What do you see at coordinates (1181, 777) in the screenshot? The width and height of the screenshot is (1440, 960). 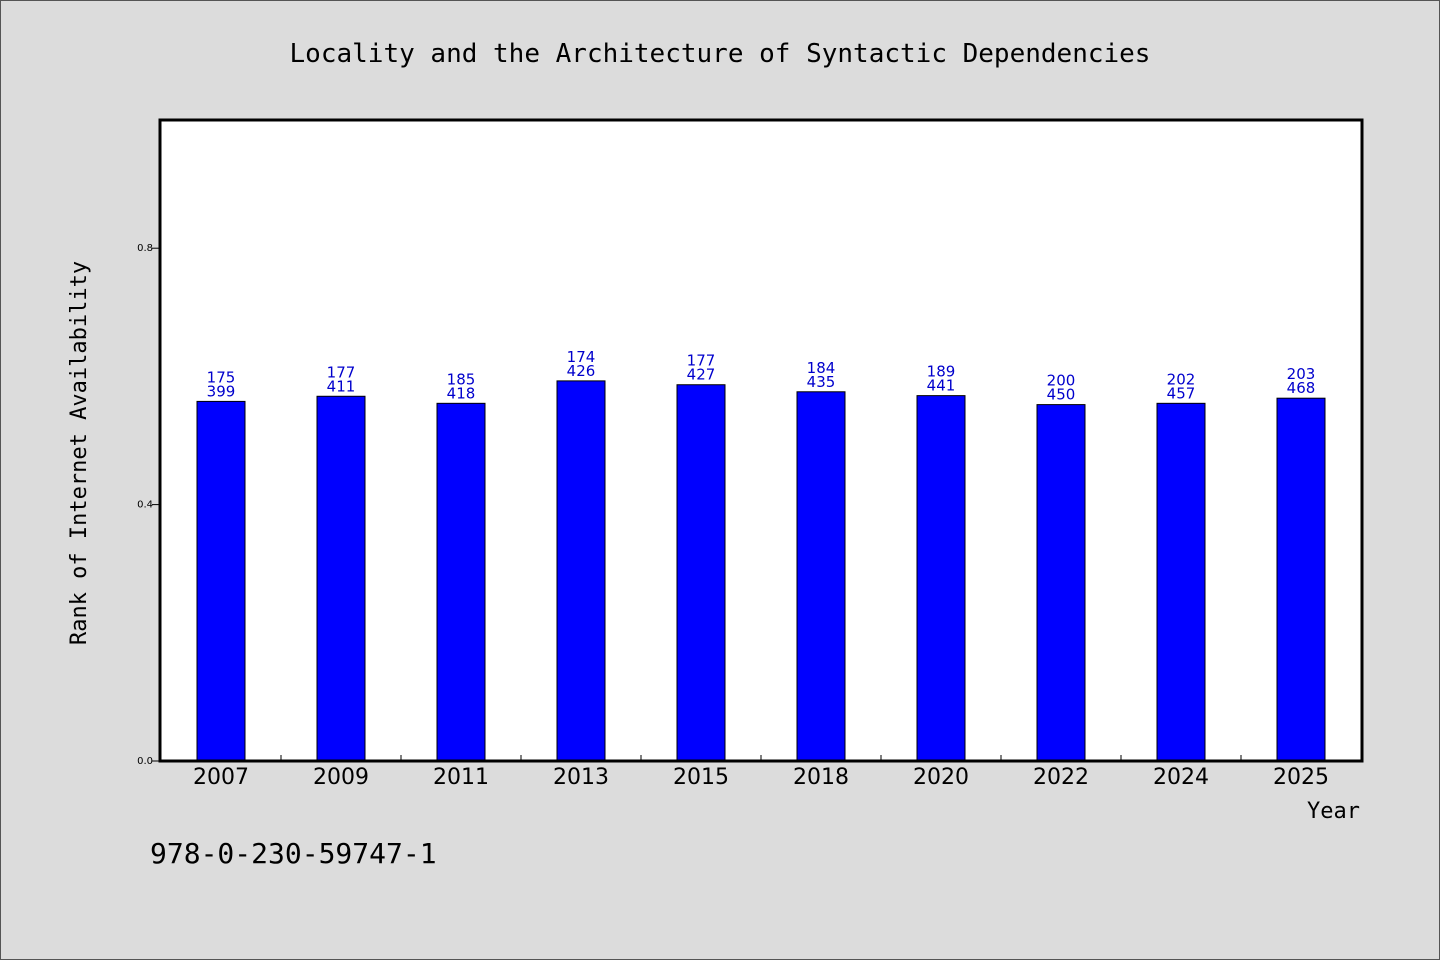 I see `x-tick-label: 2024` at bounding box center [1181, 777].